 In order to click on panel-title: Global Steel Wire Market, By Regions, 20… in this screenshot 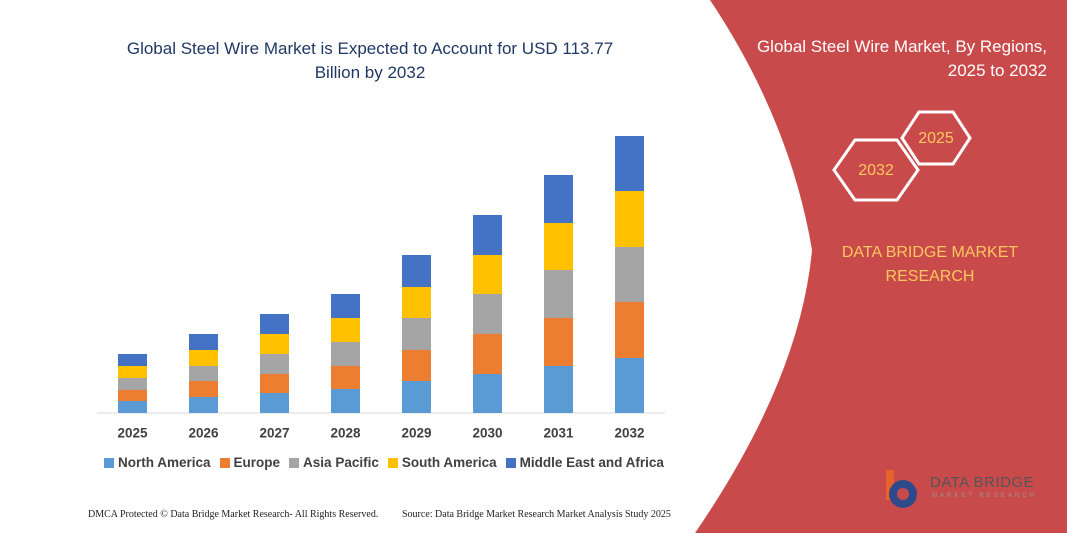, I will do `click(901, 58)`.